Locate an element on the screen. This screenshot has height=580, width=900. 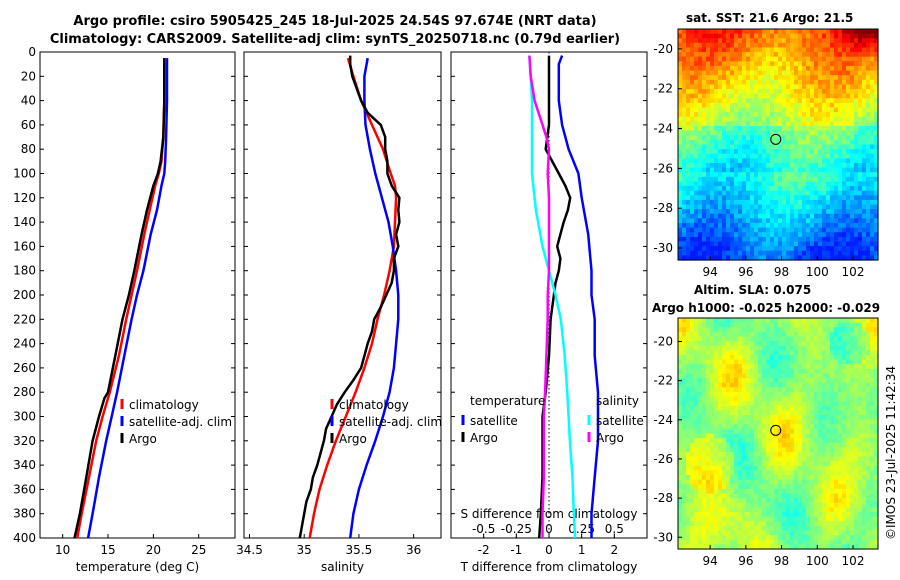
y-tick-label: 60 is located at coordinates (28, 125).